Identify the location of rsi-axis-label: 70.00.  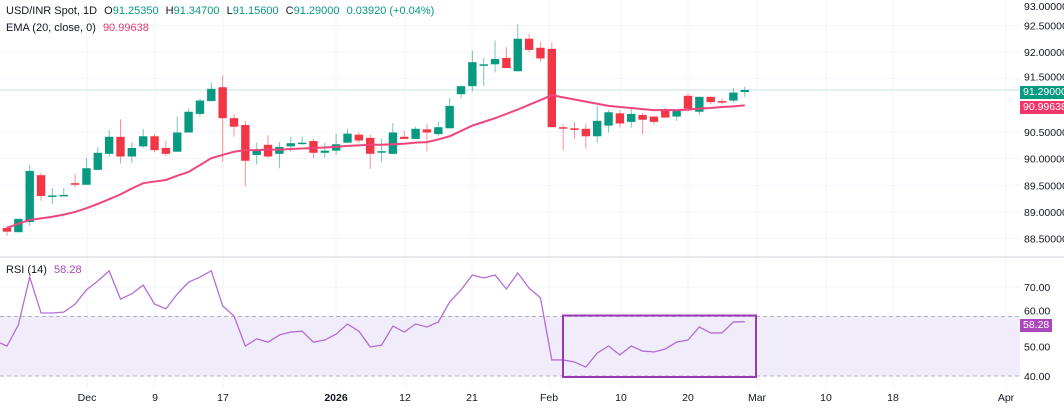
(1037, 288).